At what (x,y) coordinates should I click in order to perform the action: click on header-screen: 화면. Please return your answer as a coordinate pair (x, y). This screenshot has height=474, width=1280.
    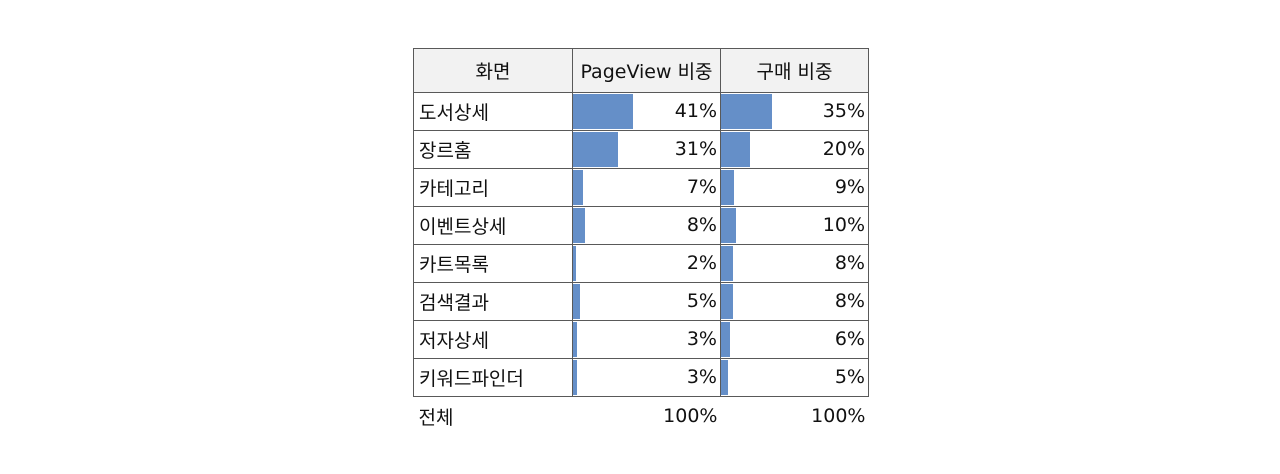
    Looking at the image, I should click on (493, 70).